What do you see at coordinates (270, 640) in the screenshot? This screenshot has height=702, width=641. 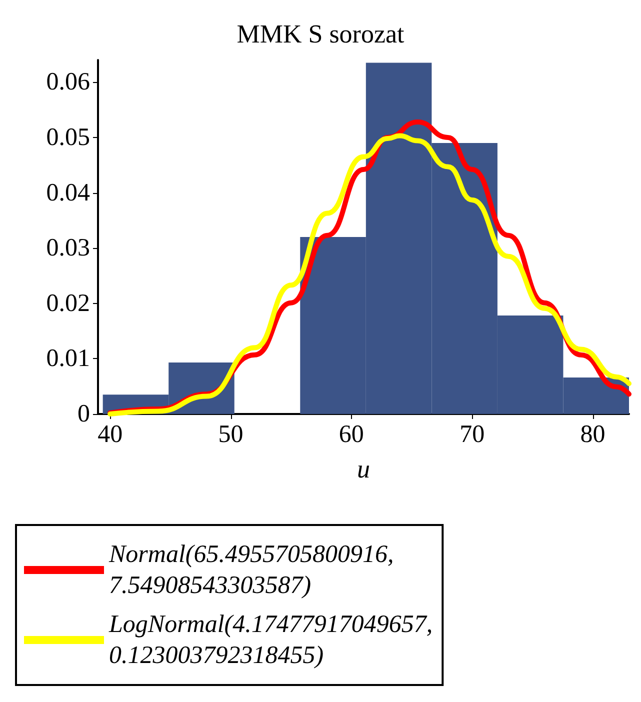 I see `legend-label: LogNormal(4.17477917049657, 0.123003792318455)` at bounding box center [270, 640].